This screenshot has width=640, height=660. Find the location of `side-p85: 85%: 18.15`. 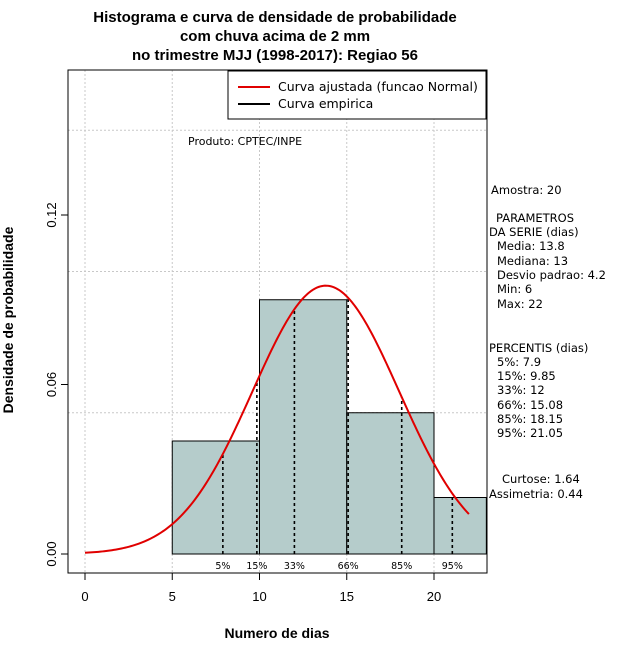

side-p85: 85%: 18.15 is located at coordinates (530, 419).